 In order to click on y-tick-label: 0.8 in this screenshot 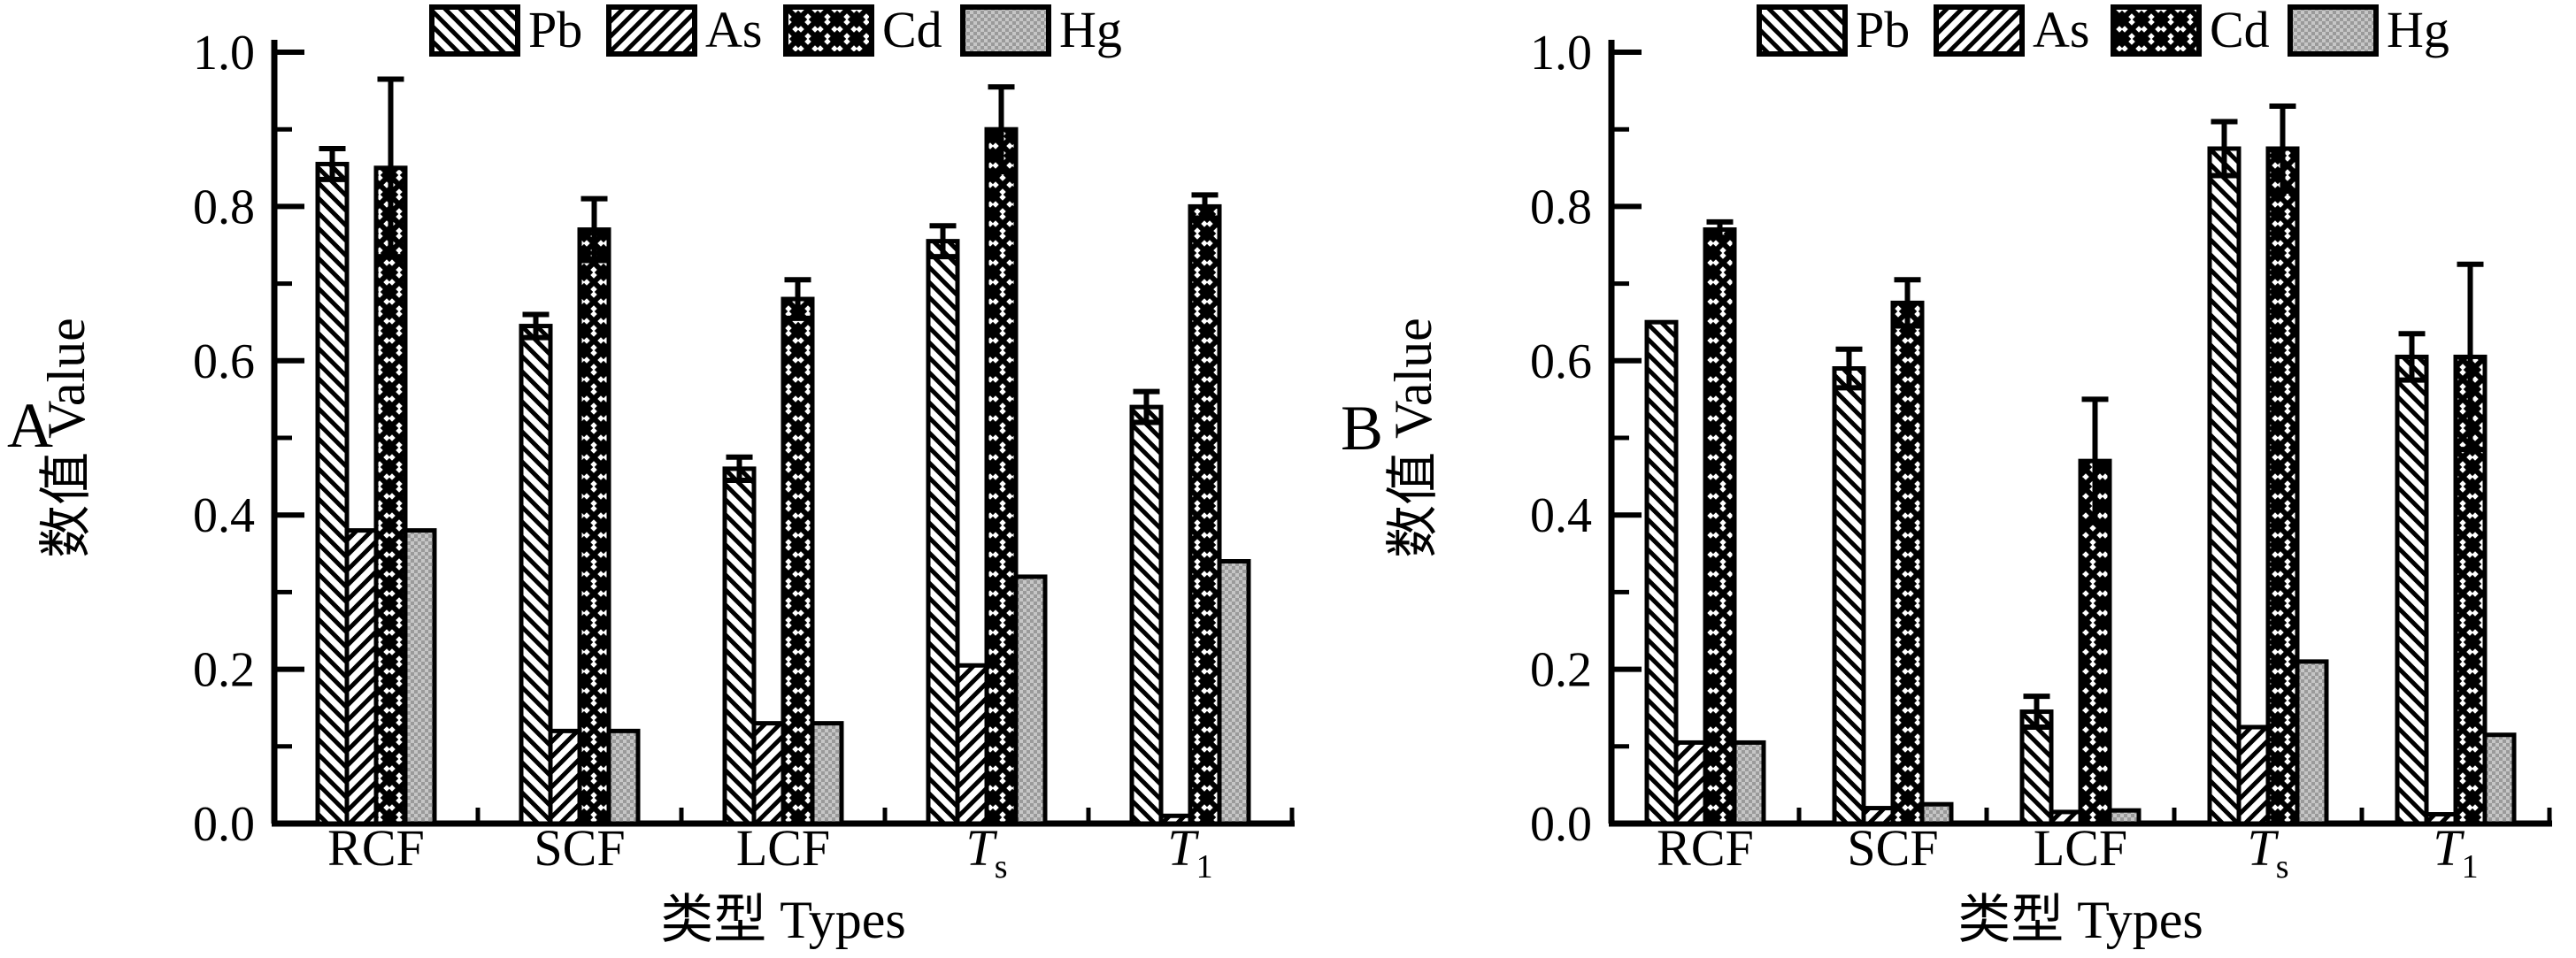, I will do `click(1561, 207)`.